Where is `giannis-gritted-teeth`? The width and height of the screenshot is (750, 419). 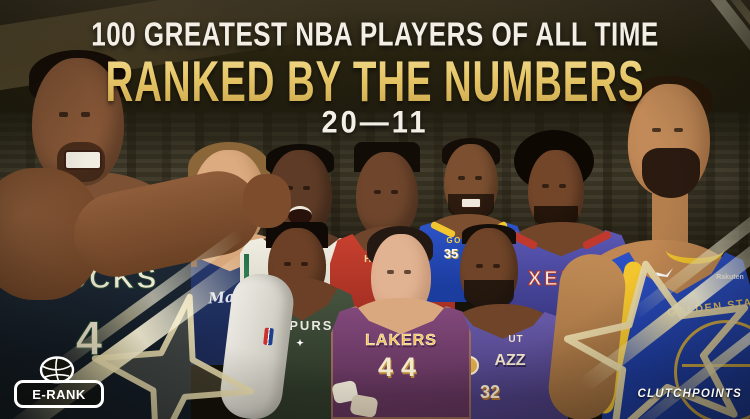
giannis-gritted-teeth is located at coordinates (83, 160).